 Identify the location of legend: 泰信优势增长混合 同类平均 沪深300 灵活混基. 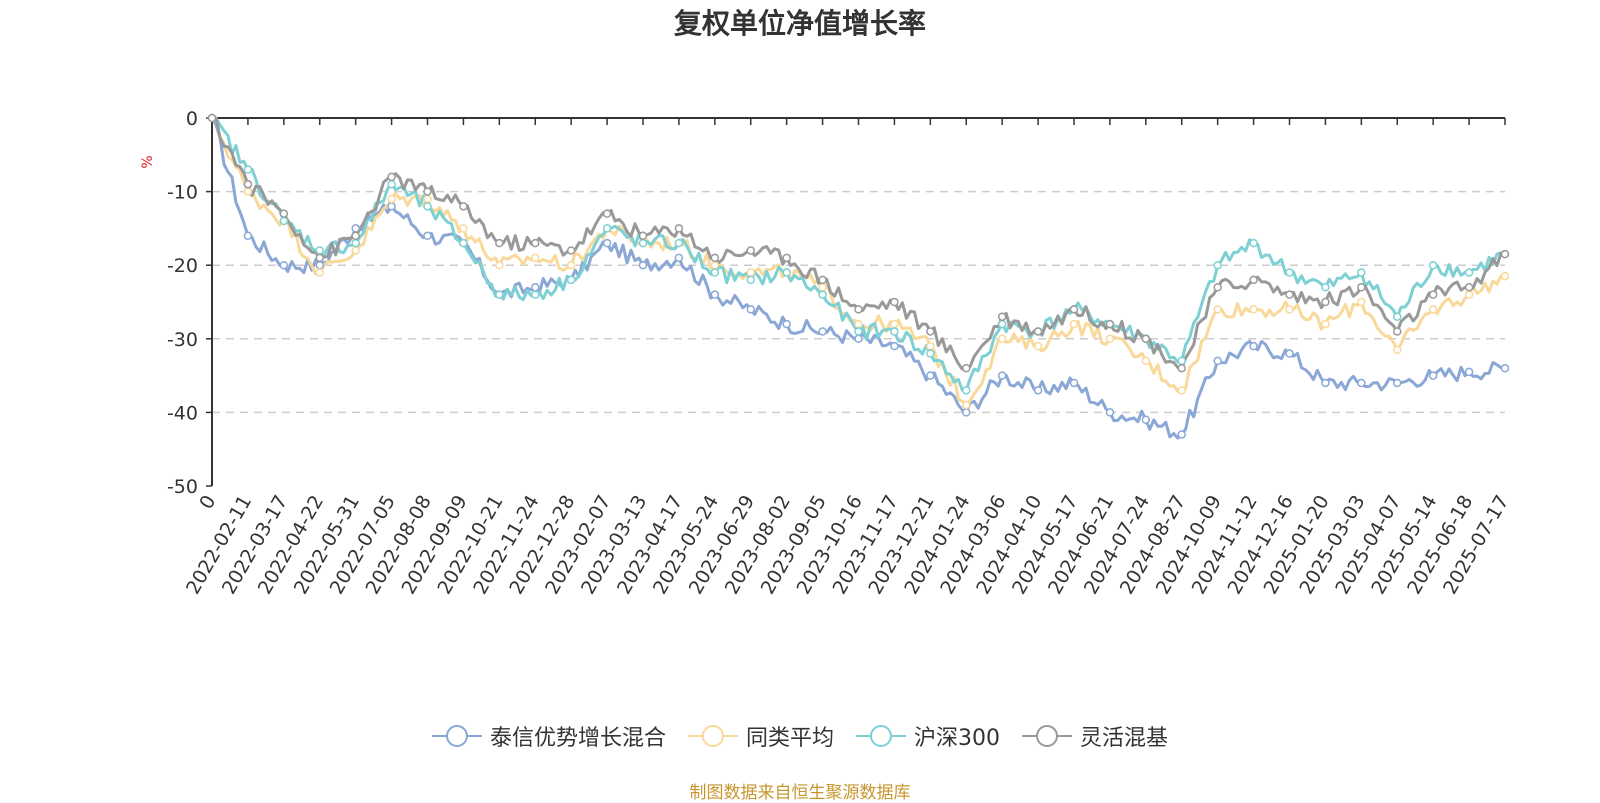
(800, 736).